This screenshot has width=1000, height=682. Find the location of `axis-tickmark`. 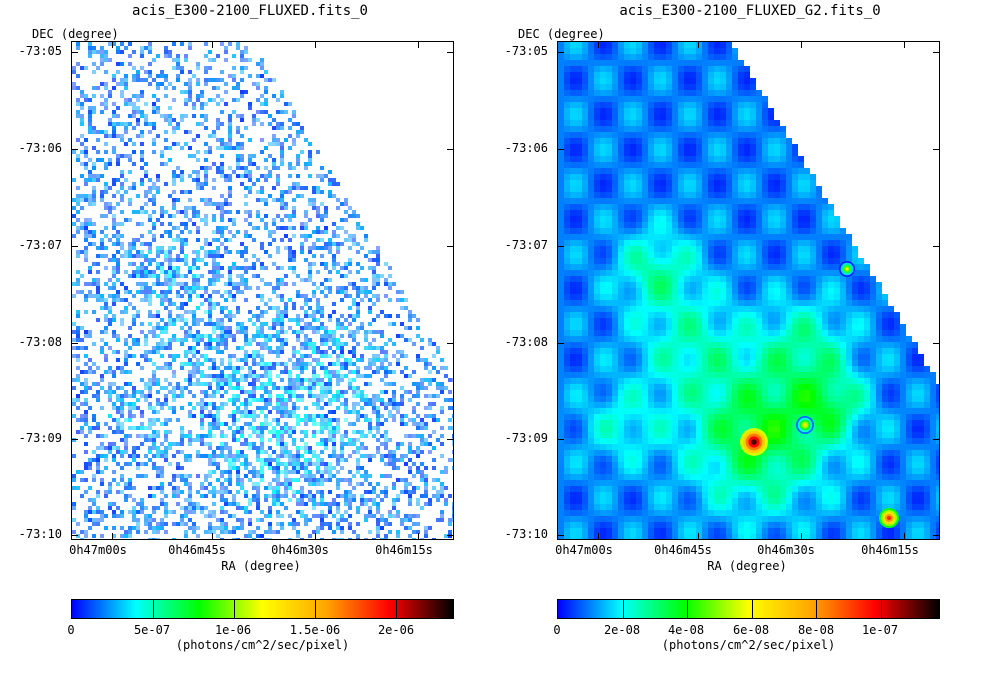

axis-tickmark is located at coordinates (450, 439).